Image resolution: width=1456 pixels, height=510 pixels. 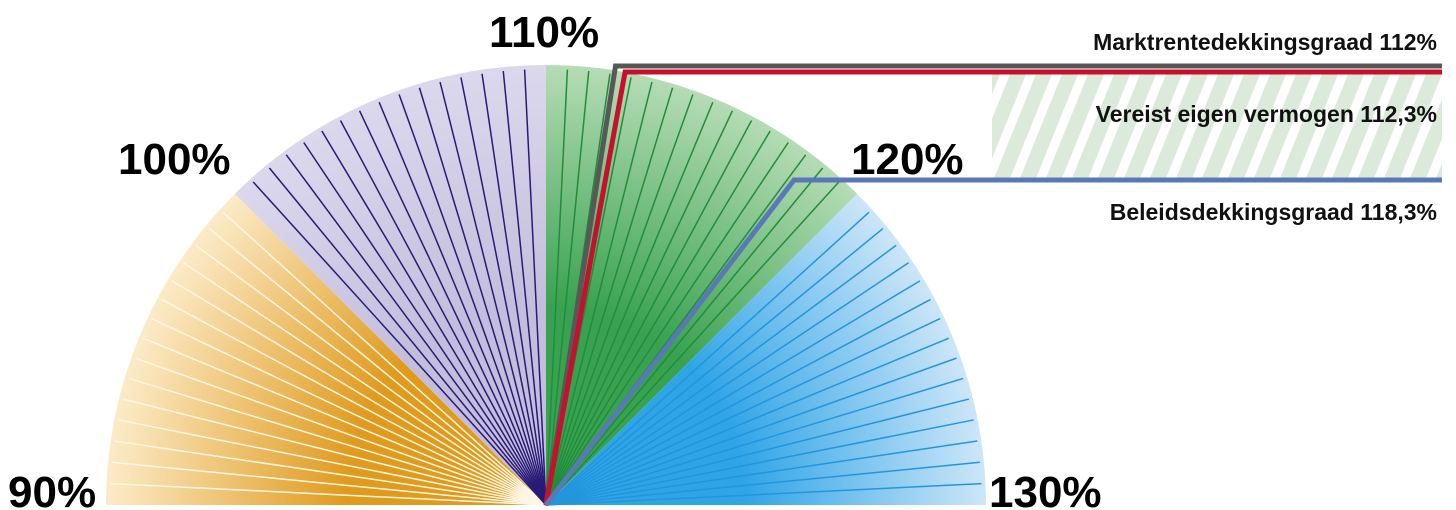 What do you see at coordinates (1045, 489) in the screenshot?
I see `tick-label-130: 130%` at bounding box center [1045, 489].